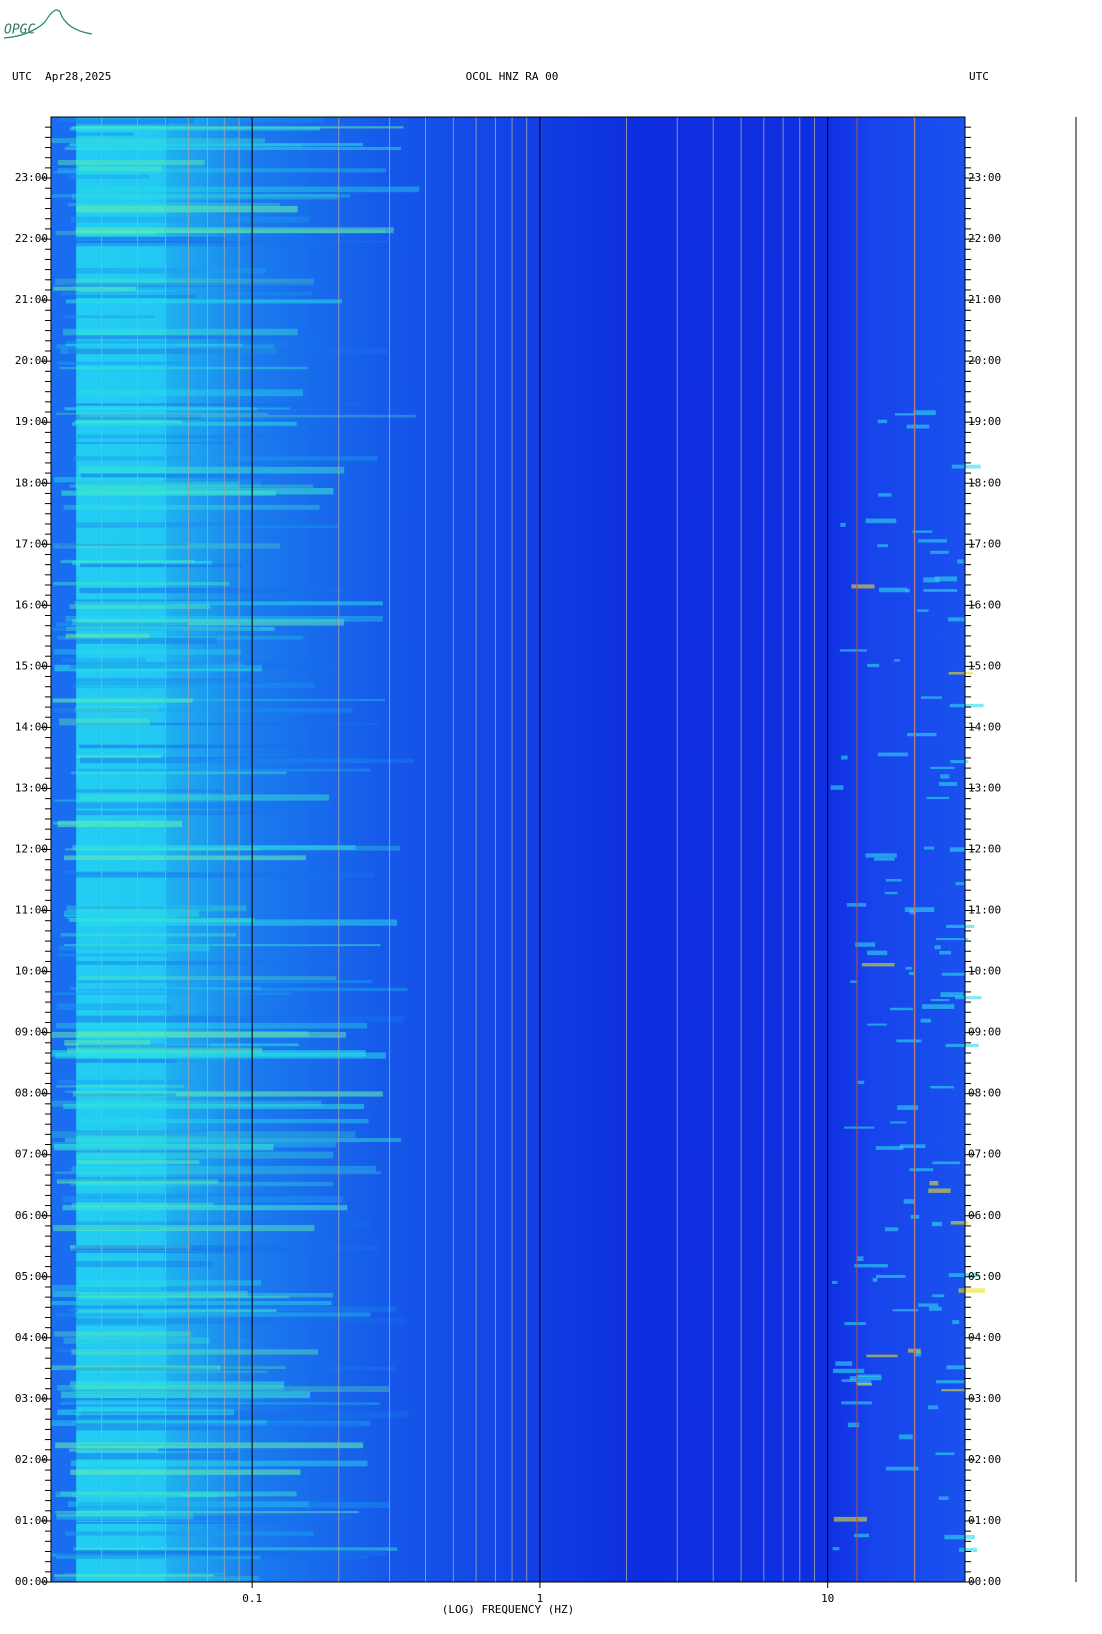  What do you see at coordinates (984, 421) in the screenshot?
I see `y-tick-label: 19:00` at bounding box center [984, 421].